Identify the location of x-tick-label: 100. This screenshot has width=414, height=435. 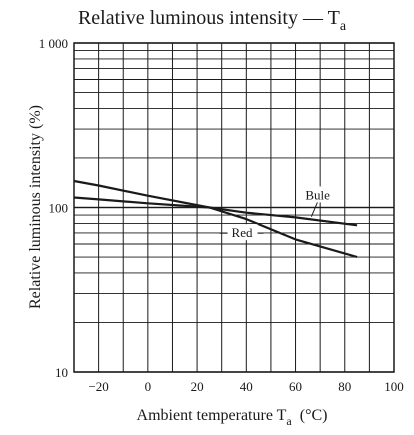
(394, 386).